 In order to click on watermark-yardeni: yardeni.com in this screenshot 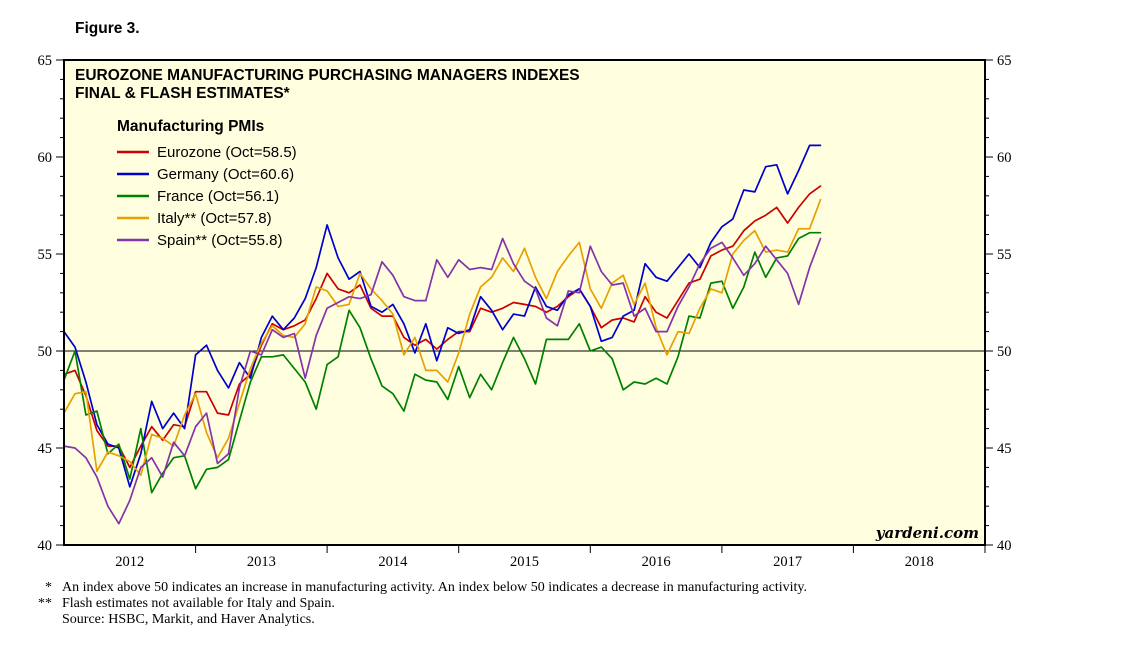, I will do `click(927, 533)`.